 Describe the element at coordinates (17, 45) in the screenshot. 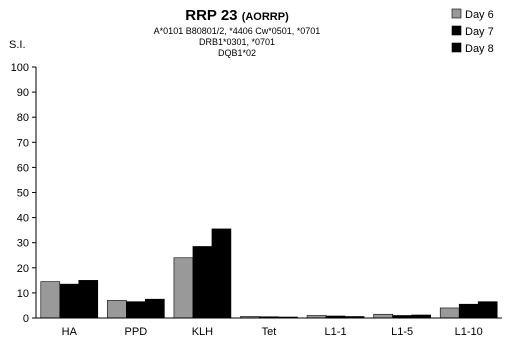

I see `y-axis-label: S.I.` at that location.